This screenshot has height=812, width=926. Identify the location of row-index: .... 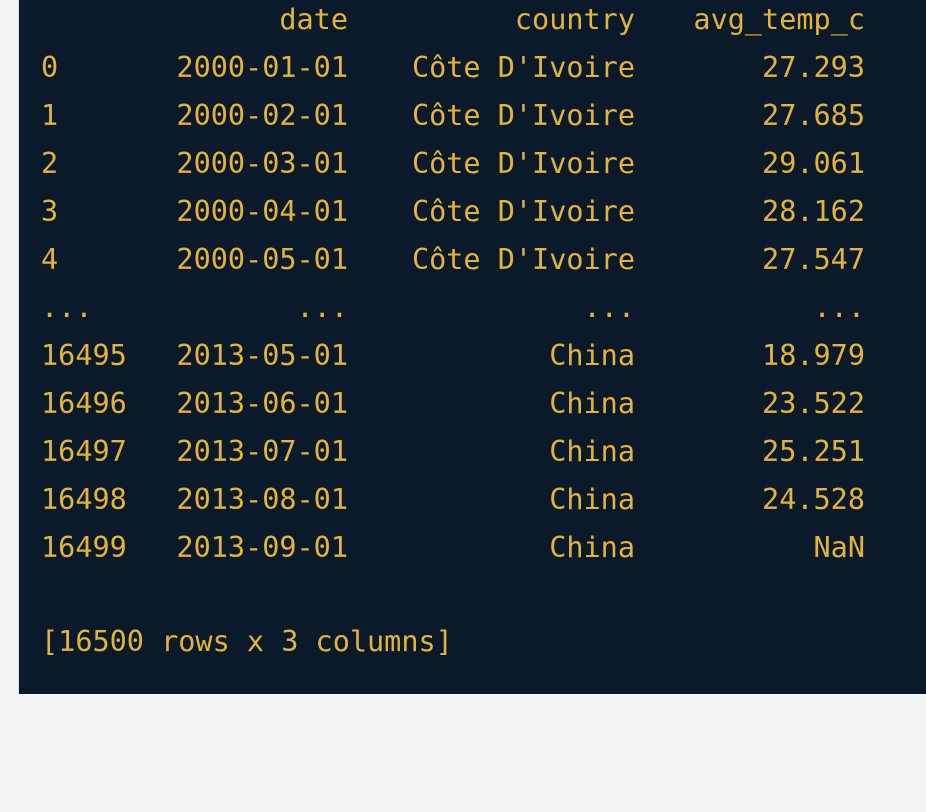
(67, 307).